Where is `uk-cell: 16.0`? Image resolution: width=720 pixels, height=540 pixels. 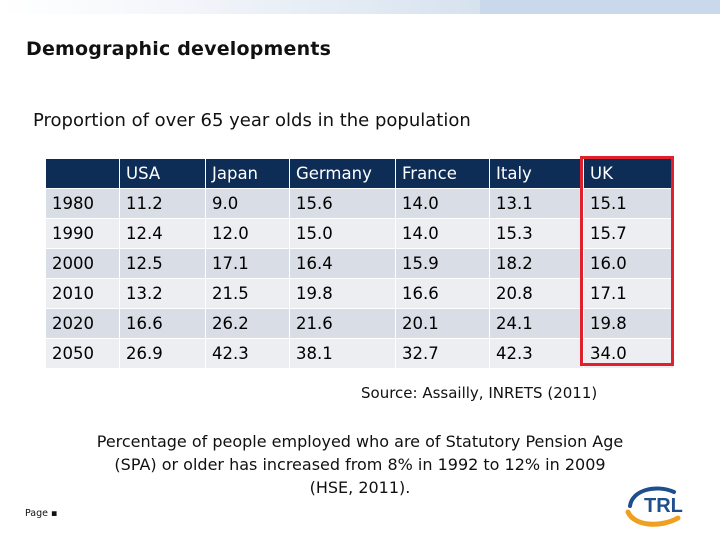
uk-cell: 16.0 is located at coordinates (628, 263).